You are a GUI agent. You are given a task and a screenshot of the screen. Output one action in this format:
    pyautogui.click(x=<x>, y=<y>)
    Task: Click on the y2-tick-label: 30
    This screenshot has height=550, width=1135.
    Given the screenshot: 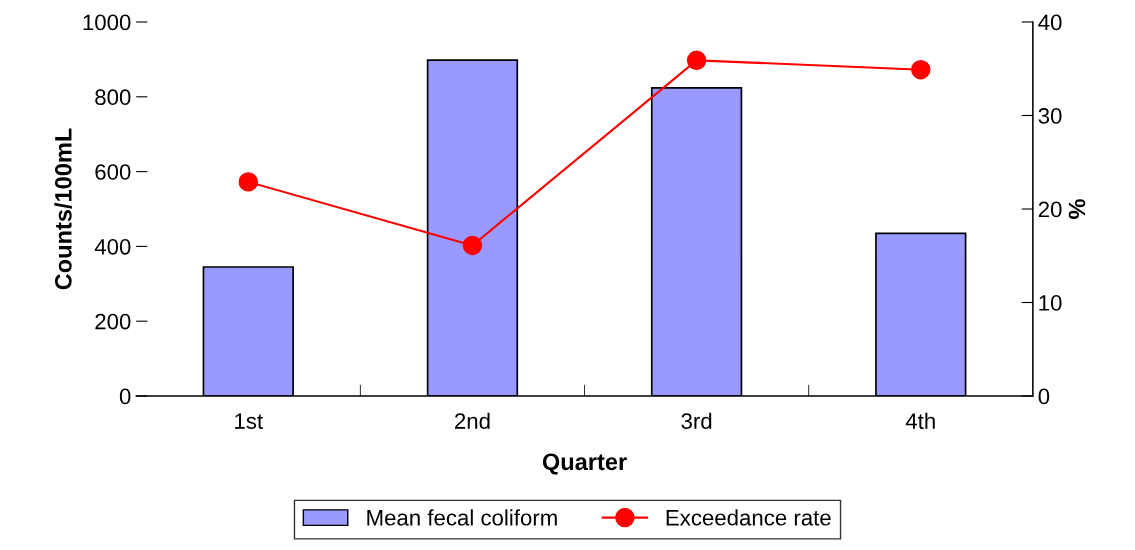 What is the action you would take?
    pyautogui.click(x=1050, y=116)
    